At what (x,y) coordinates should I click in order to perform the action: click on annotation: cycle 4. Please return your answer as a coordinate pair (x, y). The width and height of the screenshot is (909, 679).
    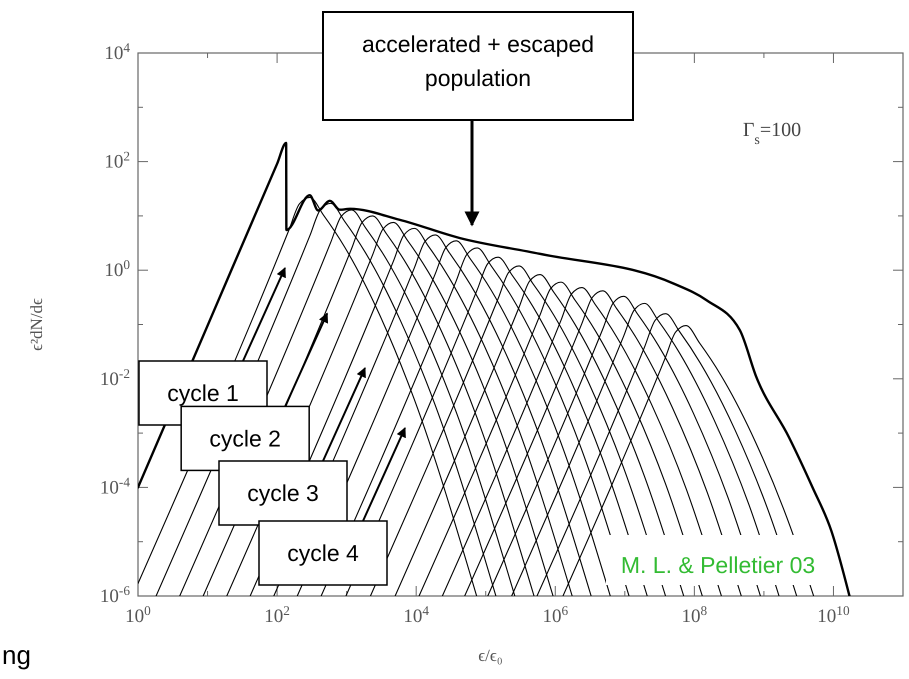
    Looking at the image, I should click on (323, 553).